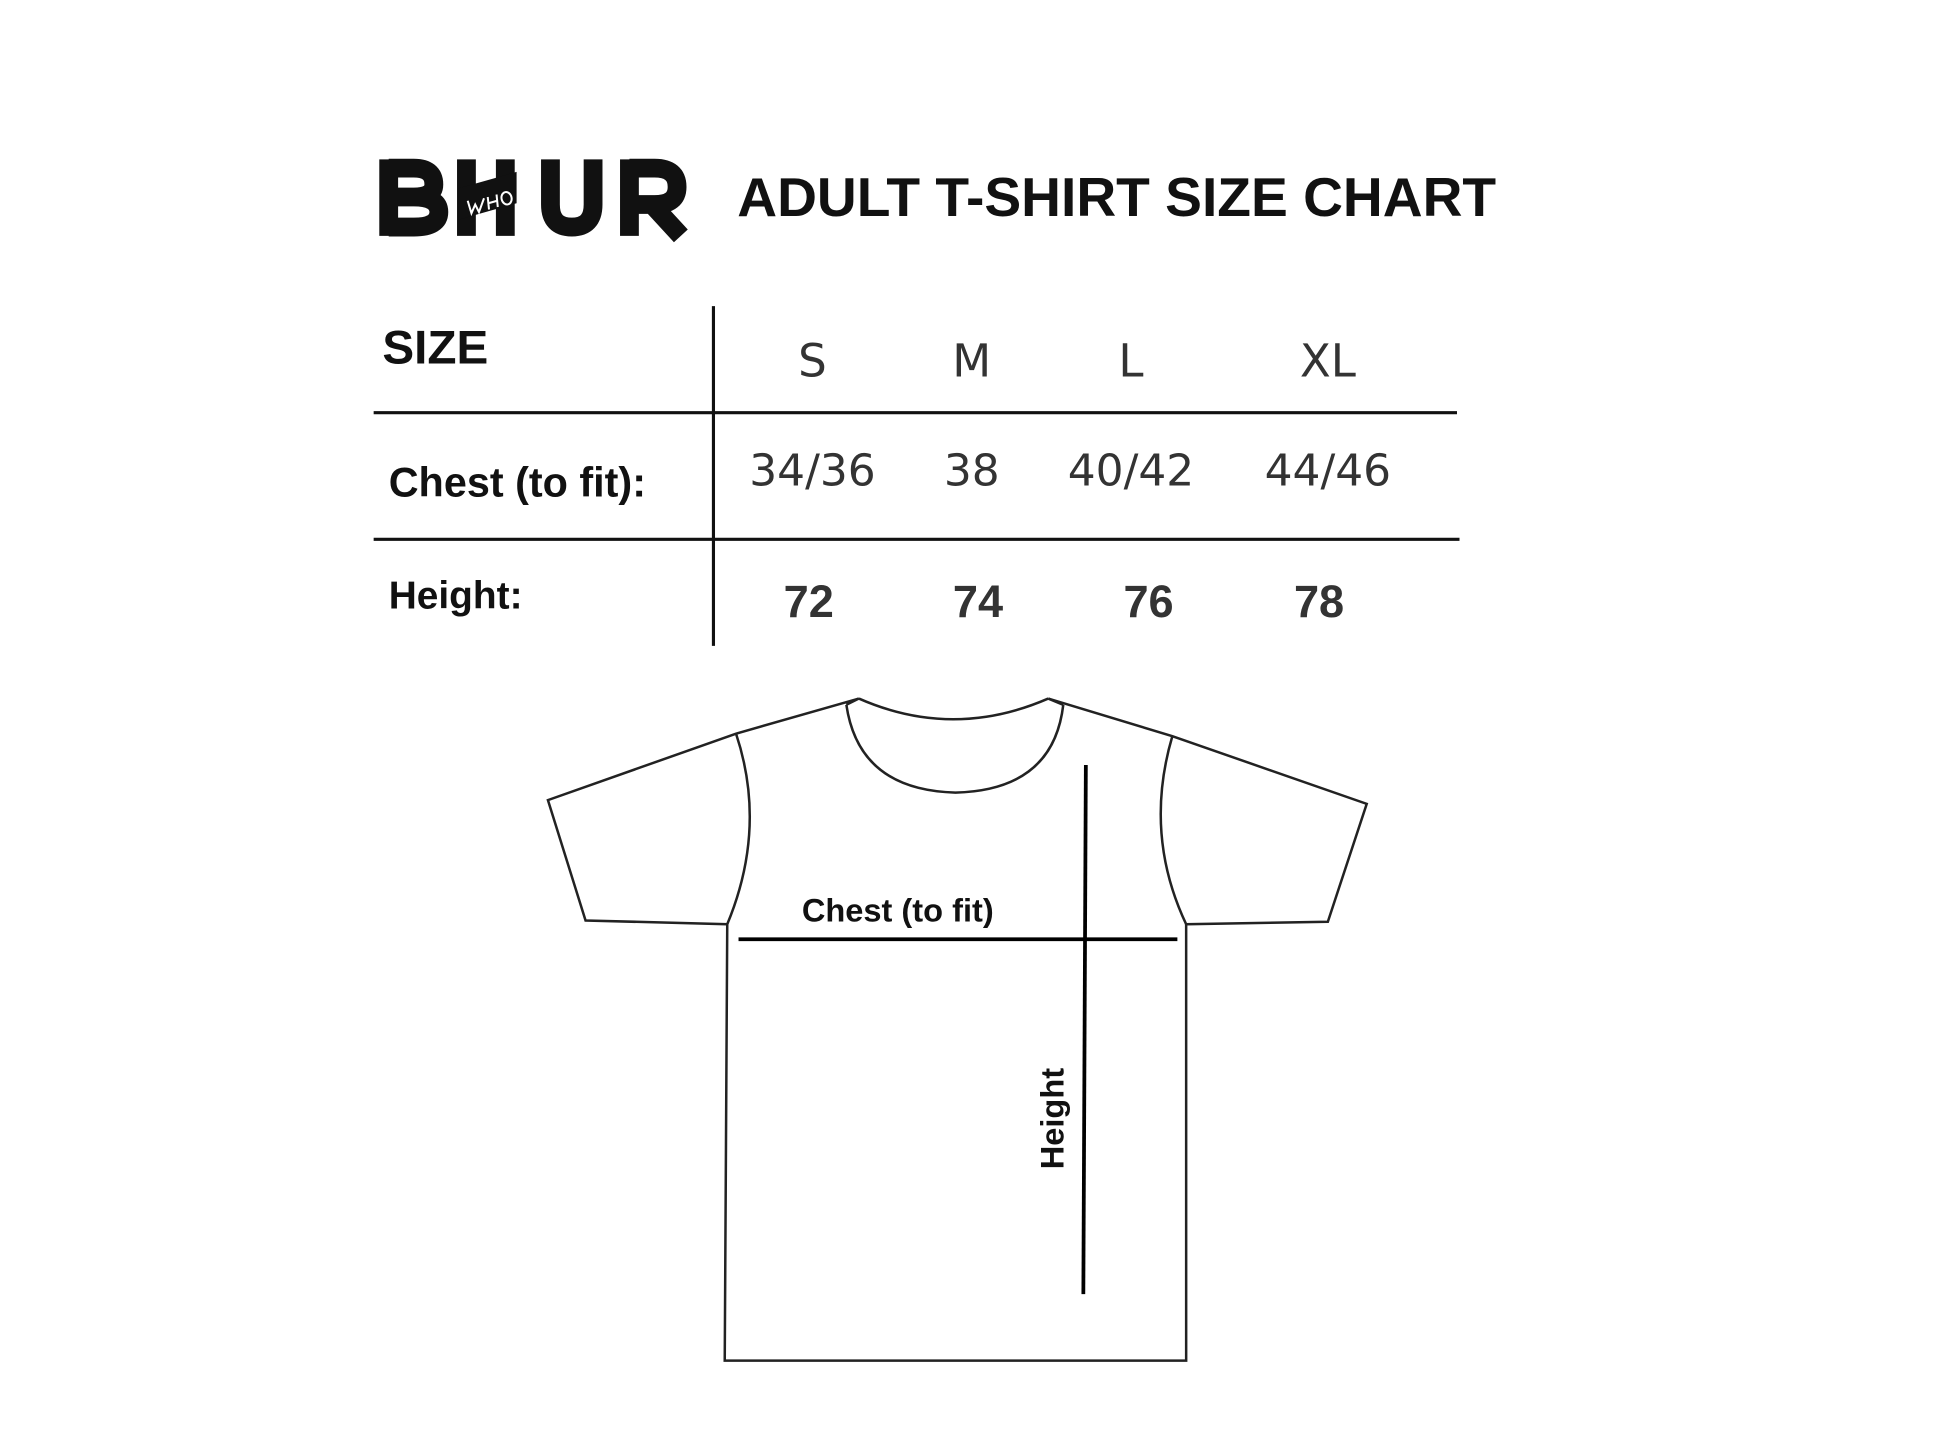 Image resolution: width=1946 pixels, height=1451 pixels. Describe the element at coordinates (1116, 197) in the screenshot. I see `page-title: ADULT T-SHIRT SIZE CHART` at that location.